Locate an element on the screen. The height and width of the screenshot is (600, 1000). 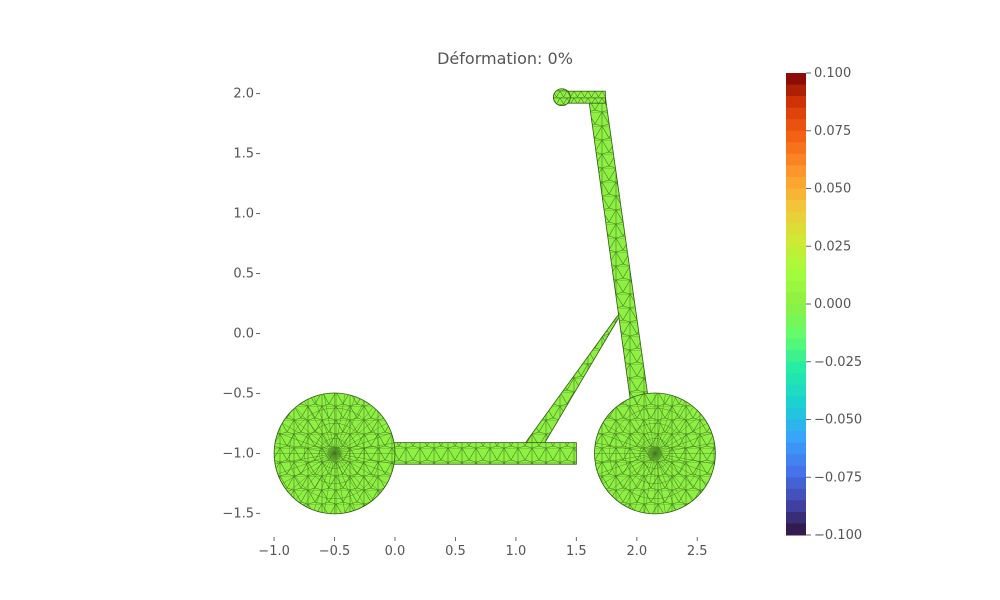
colorbar-tick-label: 0.000 is located at coordinates (832, 304).